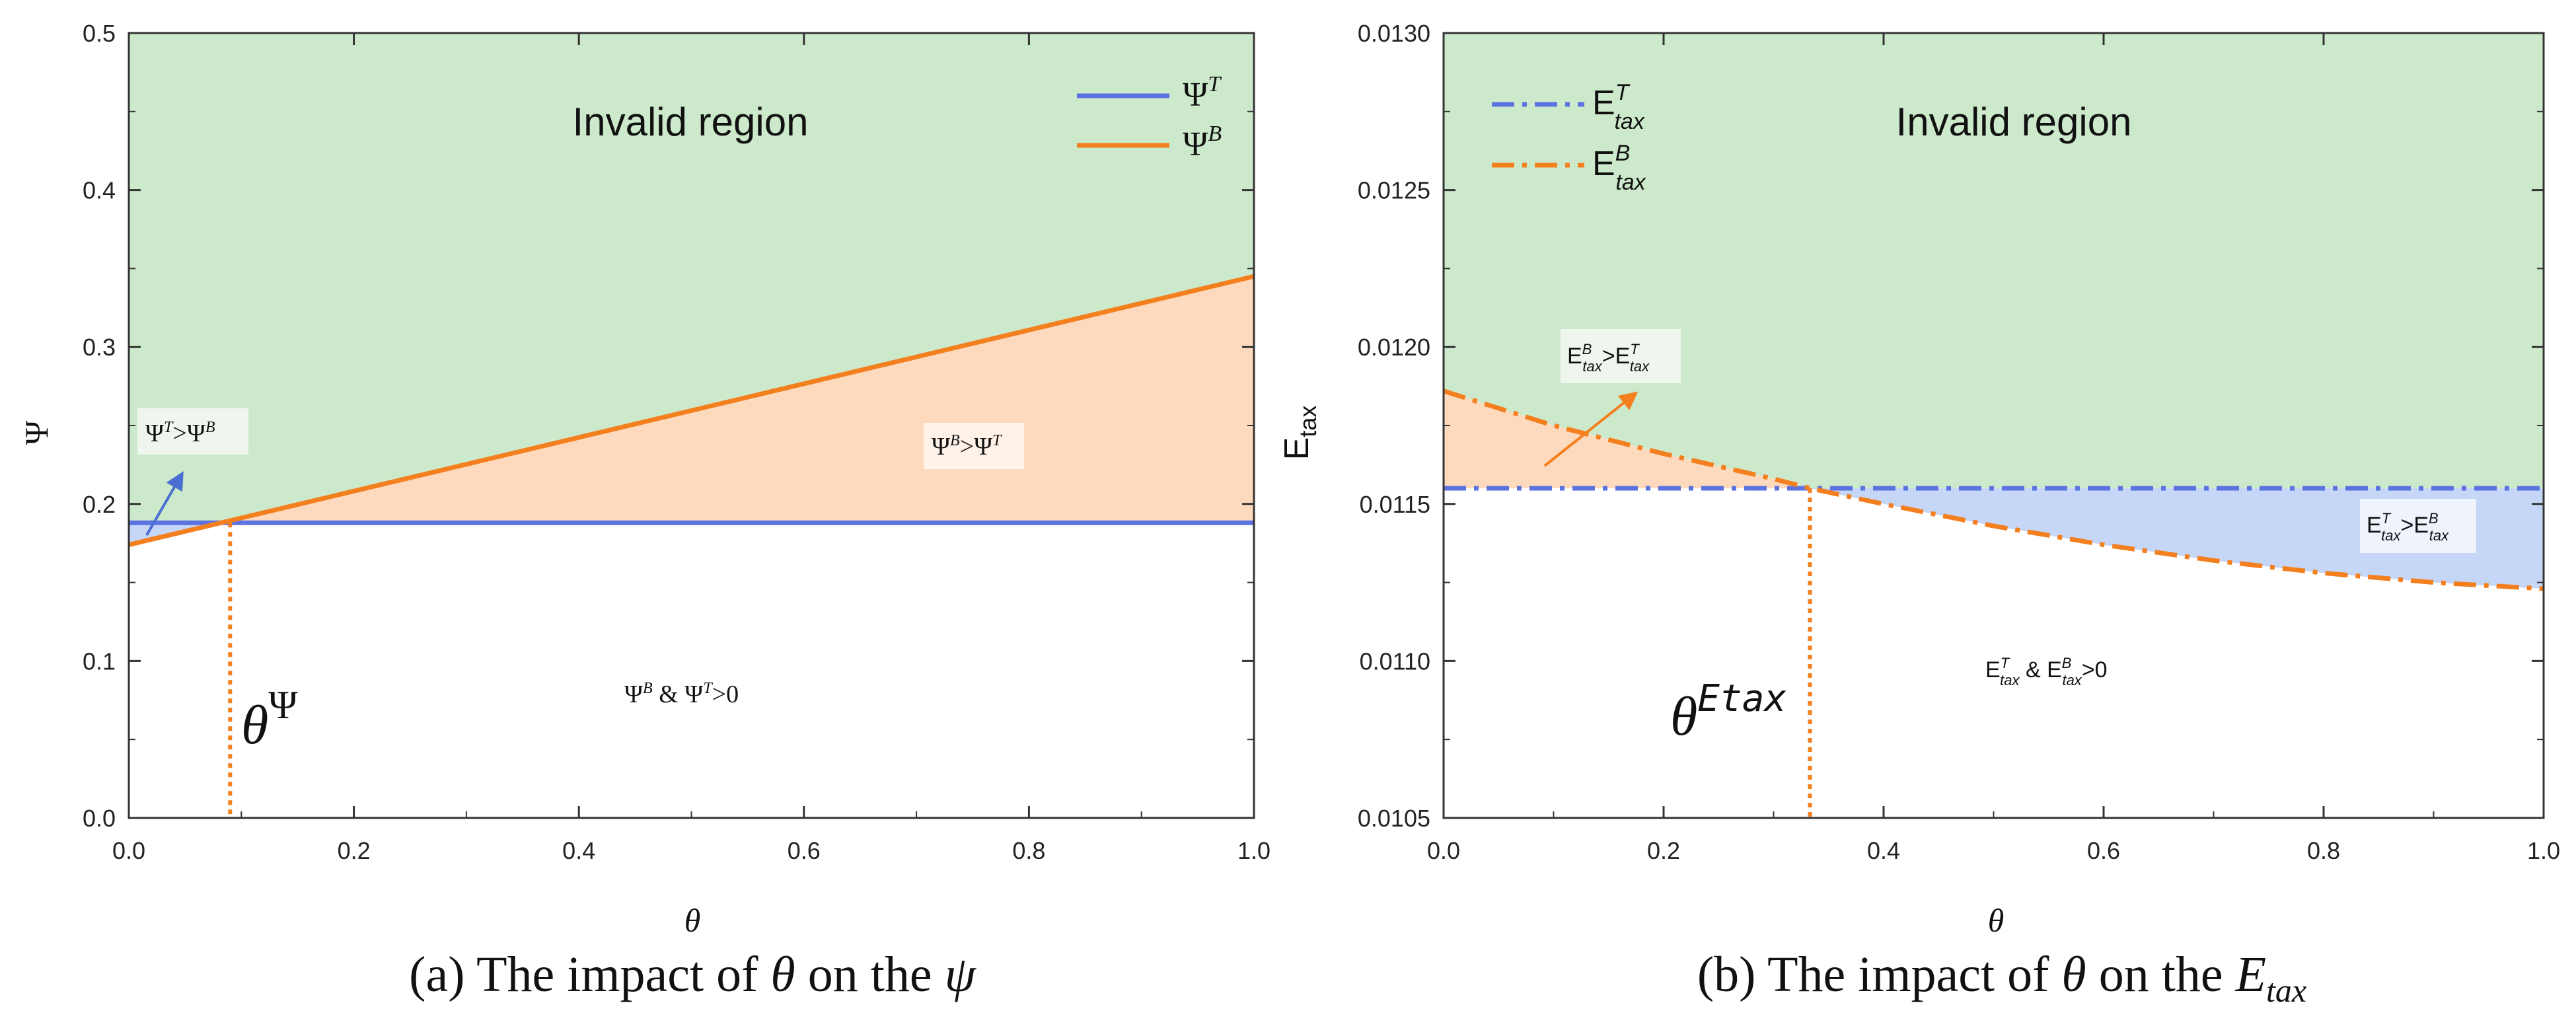 This screenshot has width=2576, height=1034. I want to click on x-tick-label-b: 0.4, so click(1883, 850).